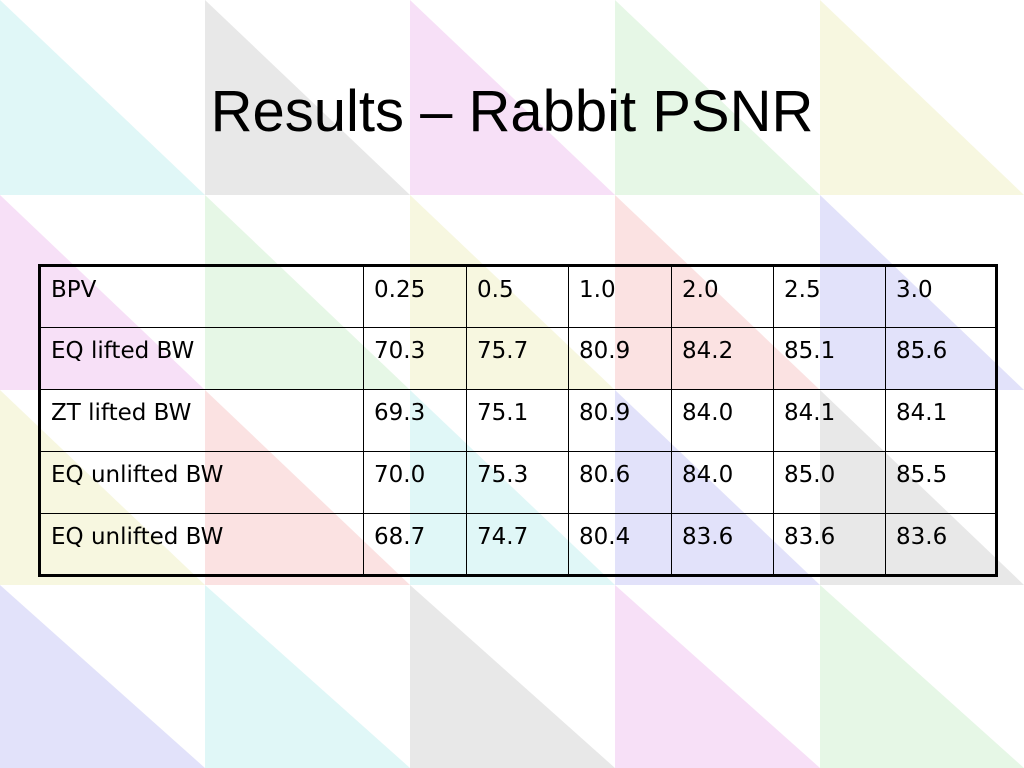 This screenshot has width=1024, height=768. Describe the element at coordinates (722, 358) in the screenshot. I see `table-cell: 84.2` at that location.